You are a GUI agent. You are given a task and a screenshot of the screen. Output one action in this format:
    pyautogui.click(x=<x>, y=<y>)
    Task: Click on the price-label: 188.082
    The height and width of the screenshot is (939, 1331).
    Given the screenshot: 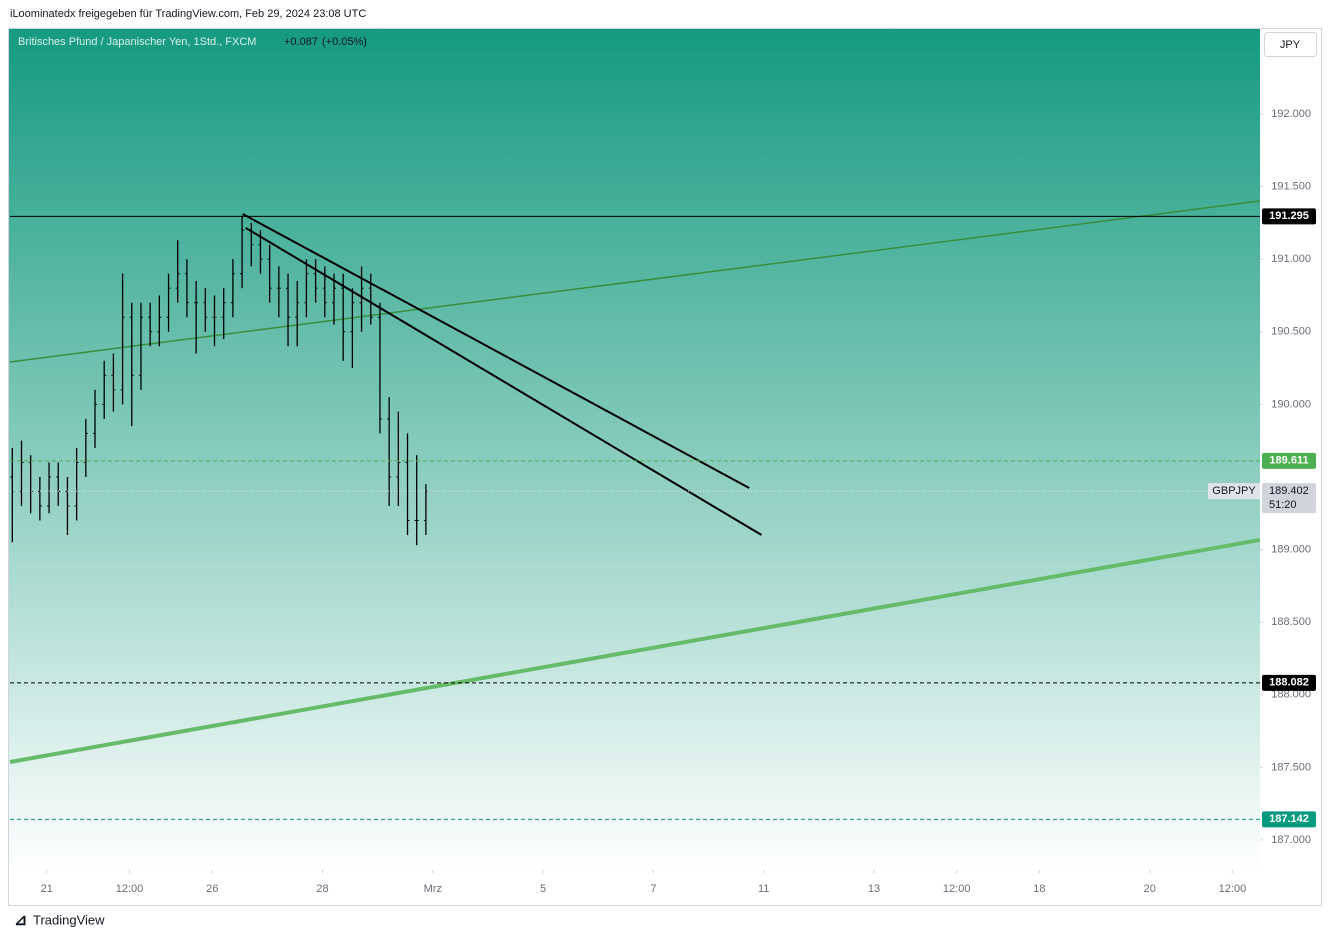 What is the action you would take?
    pyautogui.click(x=1289, y=683)
    